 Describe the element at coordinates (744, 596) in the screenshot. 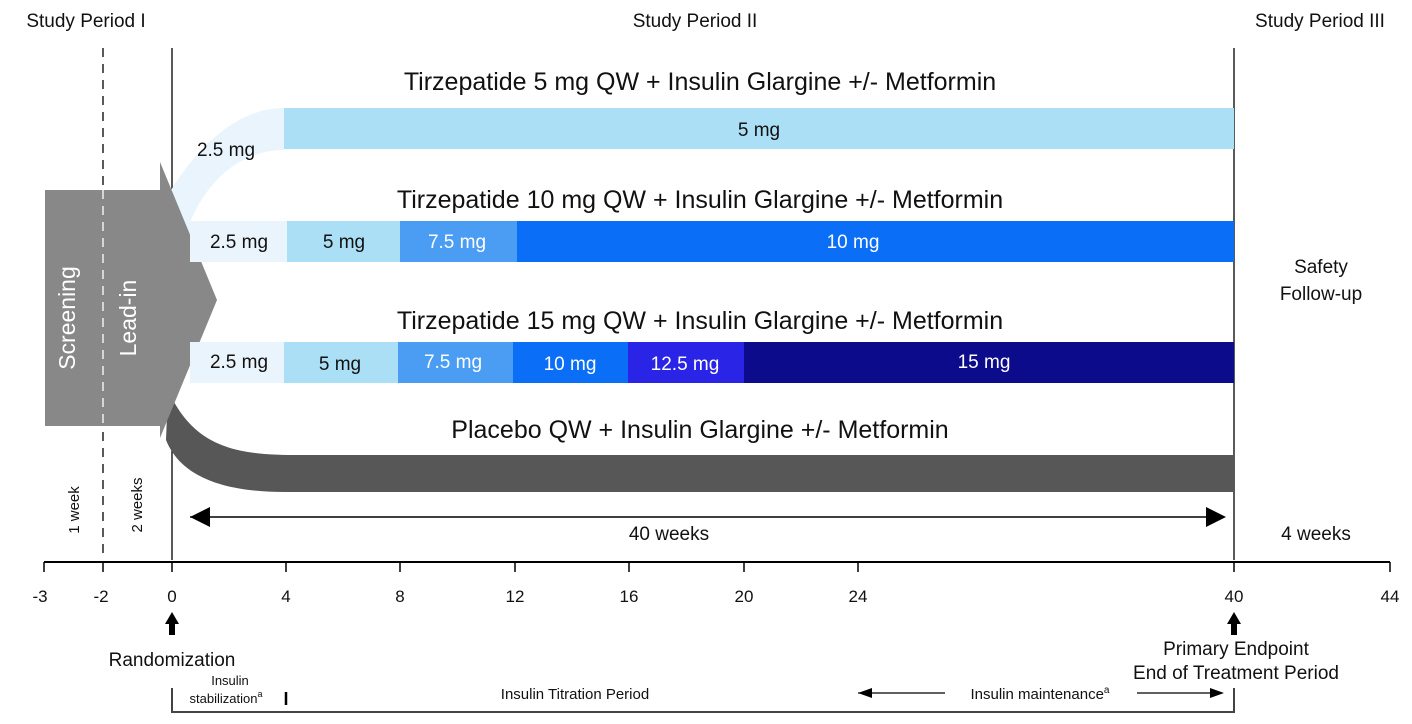

I see `tick-label: 20` at that location.